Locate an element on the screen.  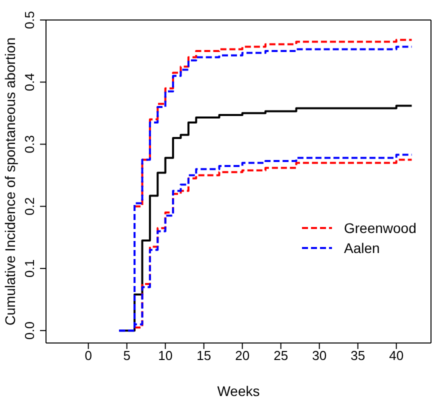
y-tick-label: 0.5 is located at coordinates (29, 20).